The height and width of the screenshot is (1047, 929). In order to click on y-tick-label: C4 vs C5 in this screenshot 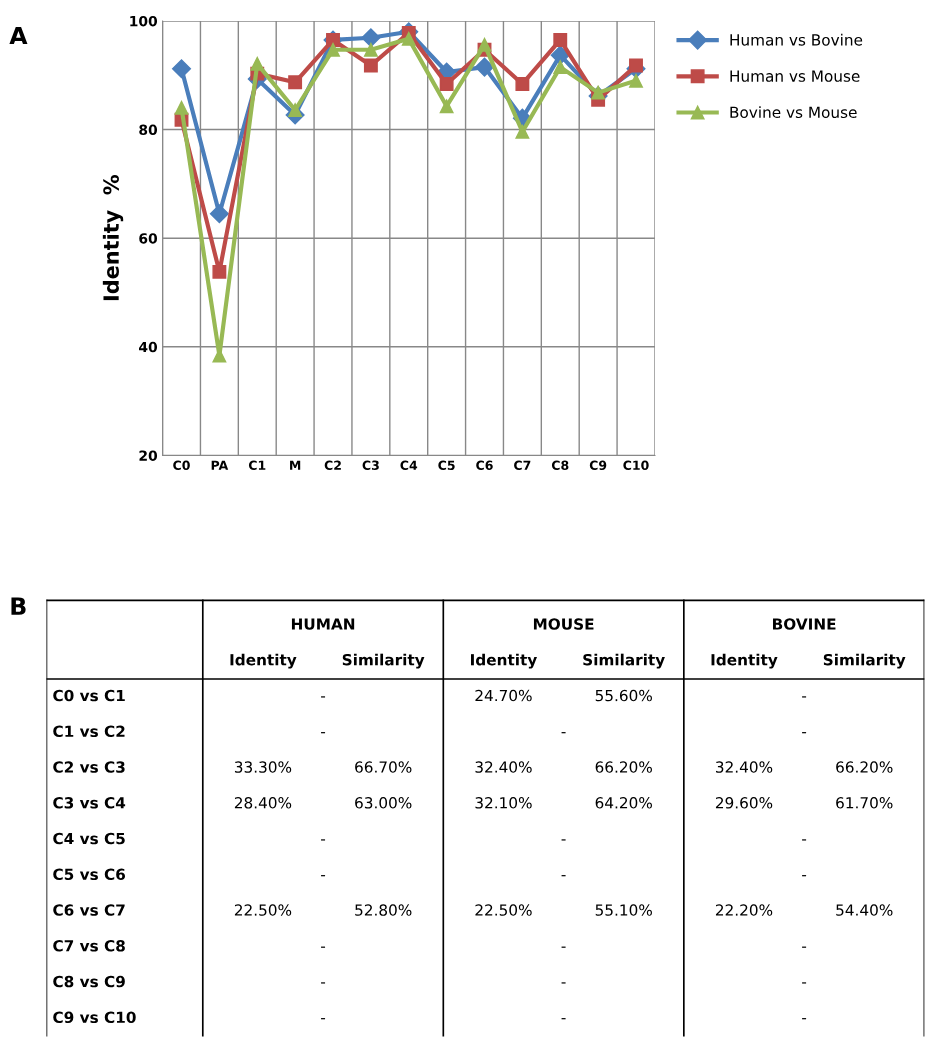, I will do `click(89, 838)`.